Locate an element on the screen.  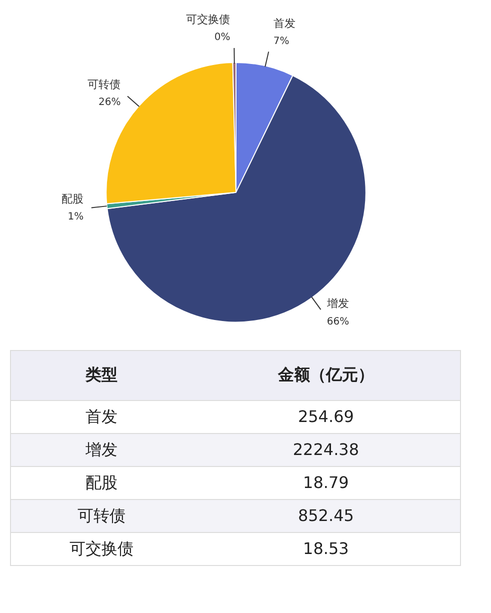
data-label: 852.45 is located at coordinates (326, 516).